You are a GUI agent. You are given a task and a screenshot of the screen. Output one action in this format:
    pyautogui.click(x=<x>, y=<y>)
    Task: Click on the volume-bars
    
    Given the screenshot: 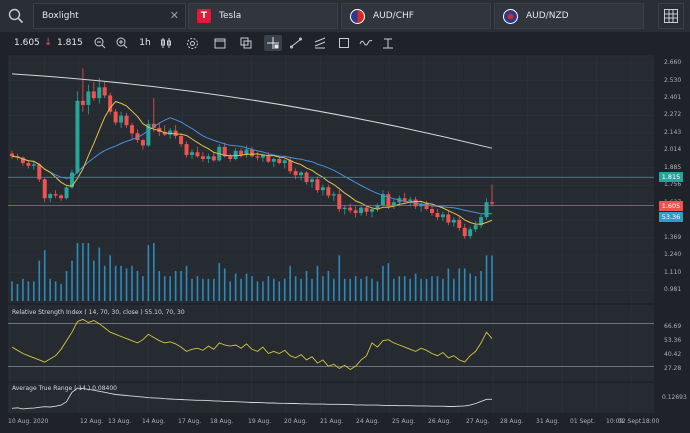 What is the action you would take?
    pyautogui.click(x=252, y=272)
    